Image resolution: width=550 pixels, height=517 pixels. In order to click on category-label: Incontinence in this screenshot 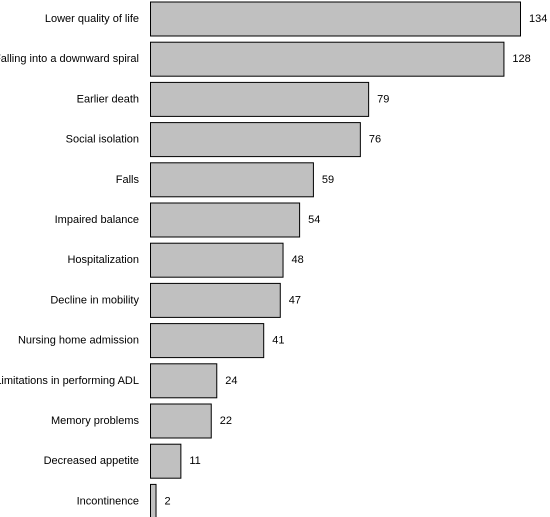, I will do `click(108, 501)`.